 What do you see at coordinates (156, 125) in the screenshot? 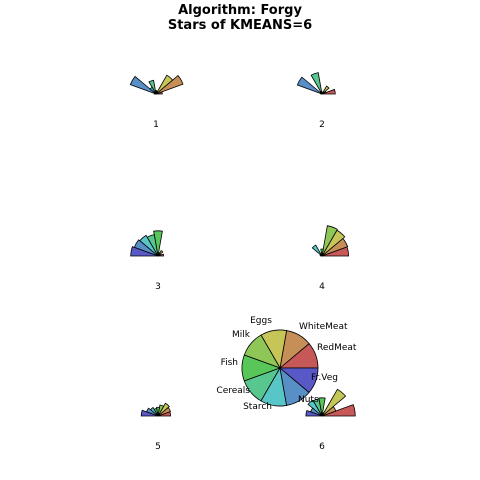
I see `star-label: 1` at bounding box center [156, 125].